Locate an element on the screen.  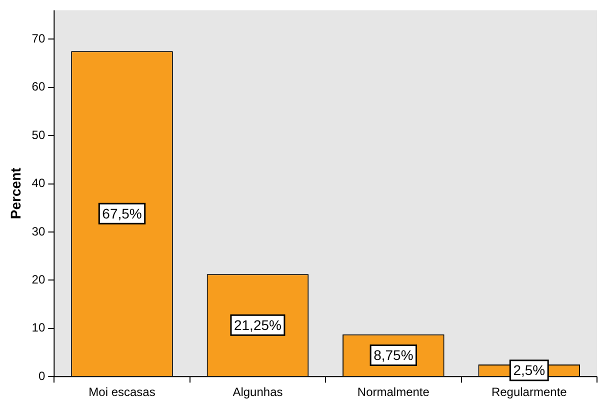
data-label: 21,25% is located at coordinates (258, 324).